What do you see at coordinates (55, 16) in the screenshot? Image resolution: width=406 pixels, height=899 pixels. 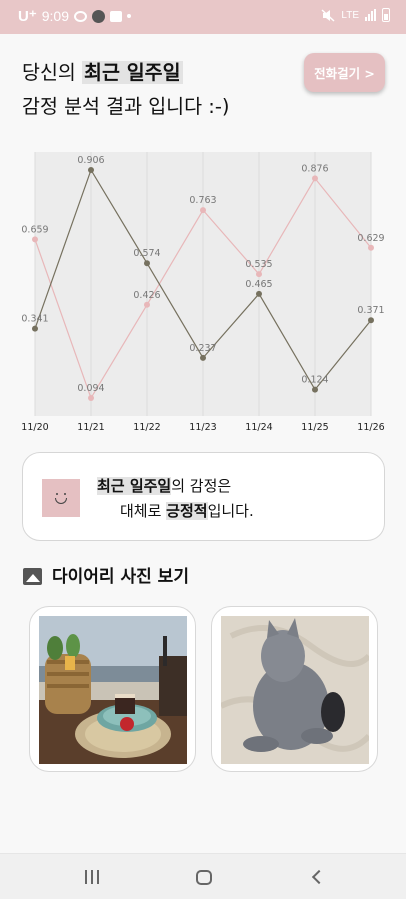 I see `clock: 9:09` at bounding box center [55, 16].